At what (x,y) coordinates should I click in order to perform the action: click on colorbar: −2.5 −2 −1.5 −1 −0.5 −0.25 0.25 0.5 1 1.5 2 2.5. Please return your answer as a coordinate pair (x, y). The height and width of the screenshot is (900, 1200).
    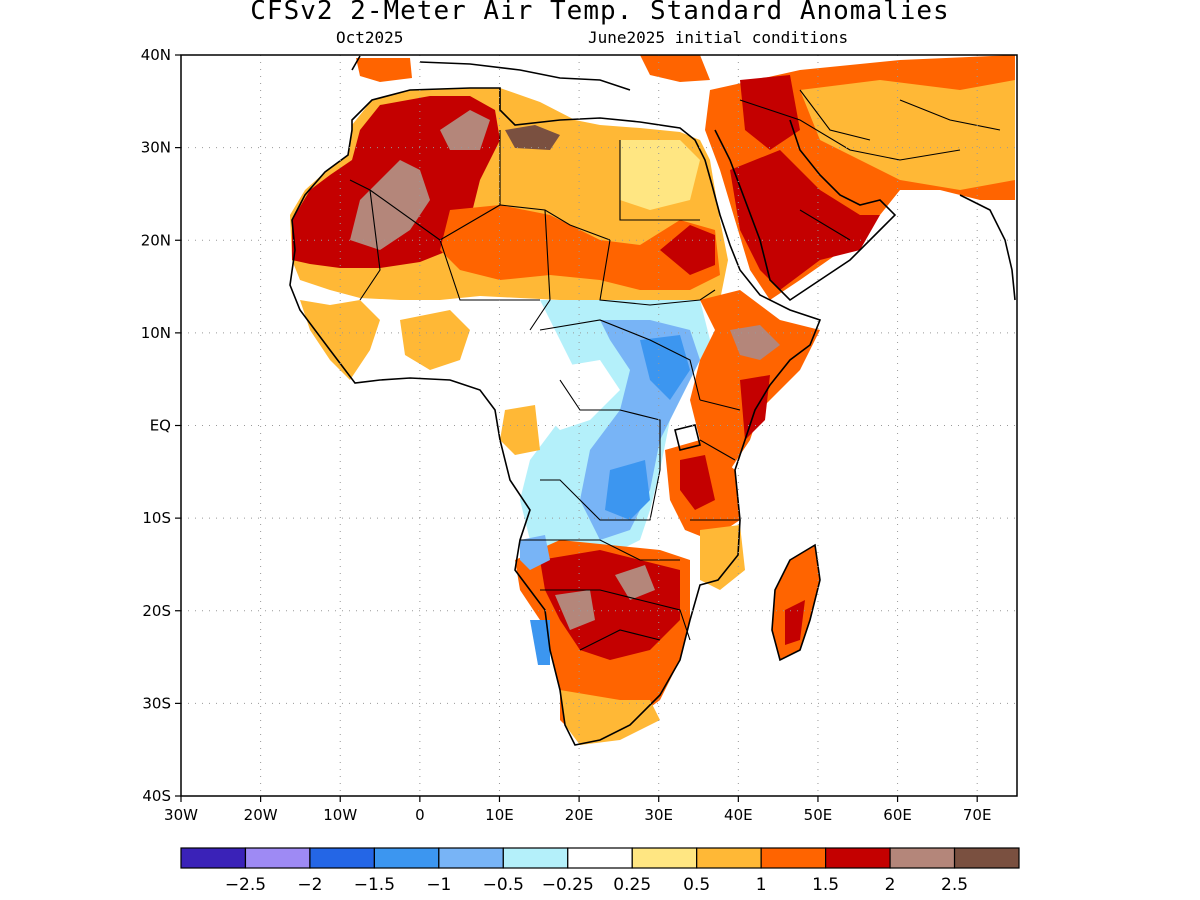
    Looking at the image, I should click on (600, 871).